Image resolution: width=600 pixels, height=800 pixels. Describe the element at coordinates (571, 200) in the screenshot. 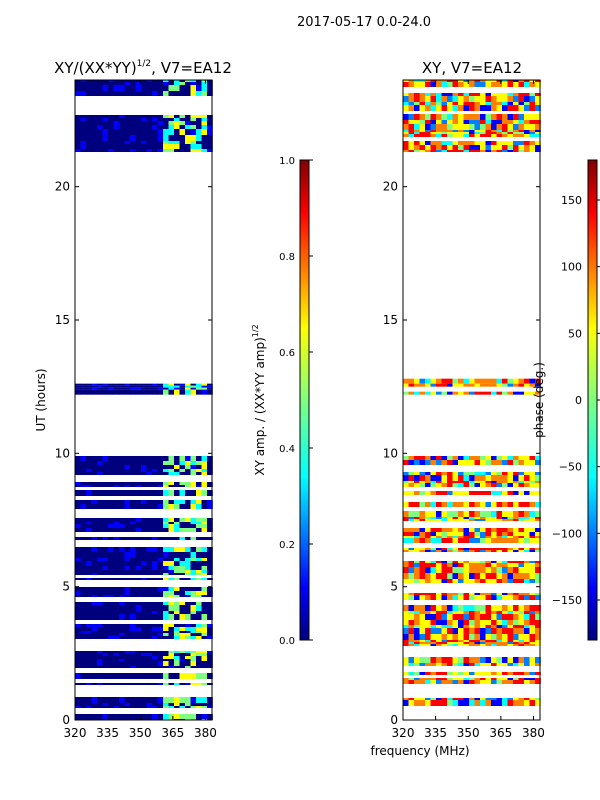

I see `phase-cb-tick-label: 150` at that location.